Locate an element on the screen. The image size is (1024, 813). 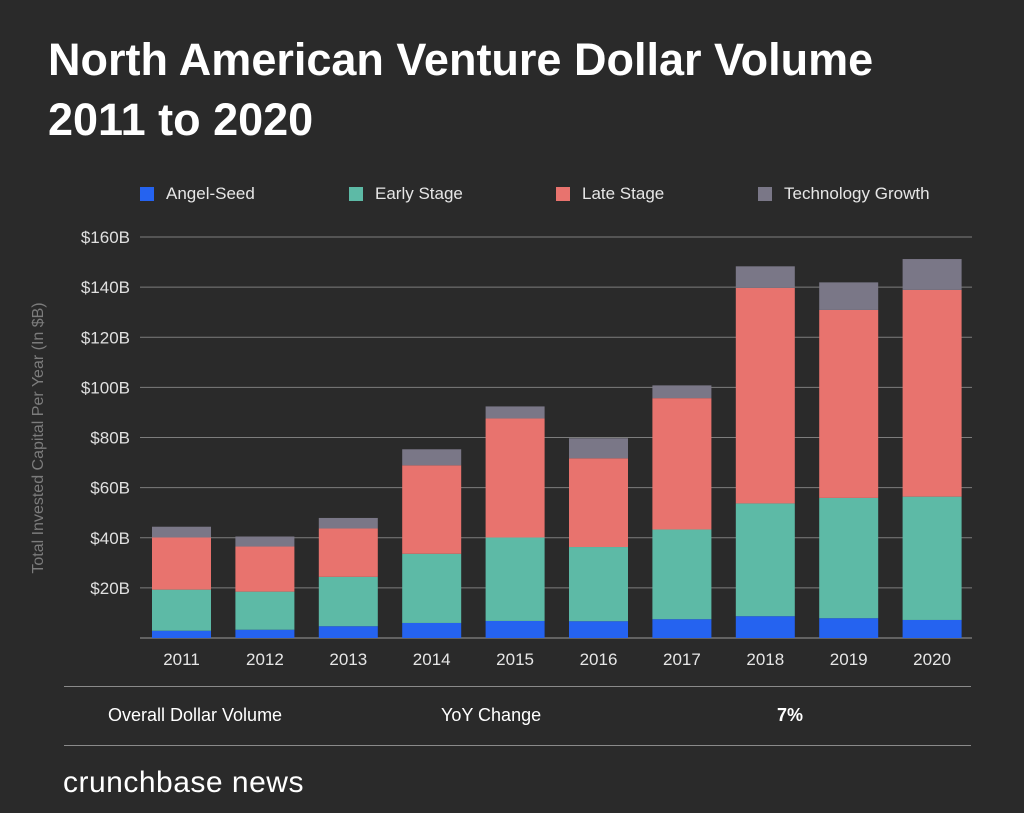
legend-item-late-stage: Late Stage is located at coordinates (610, 194).